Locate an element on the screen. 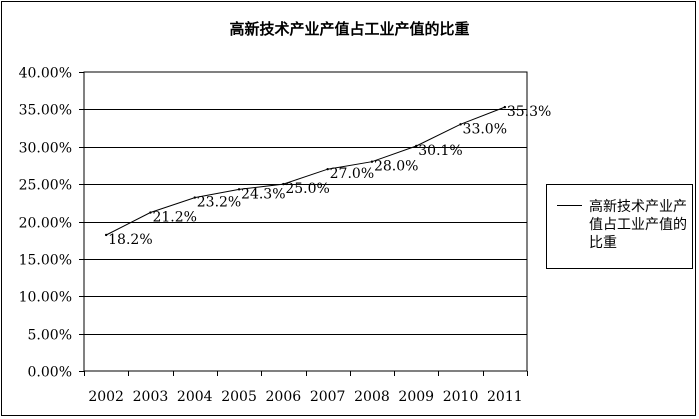  x-tick-label: 2011 is located at coordinates (505, 397).